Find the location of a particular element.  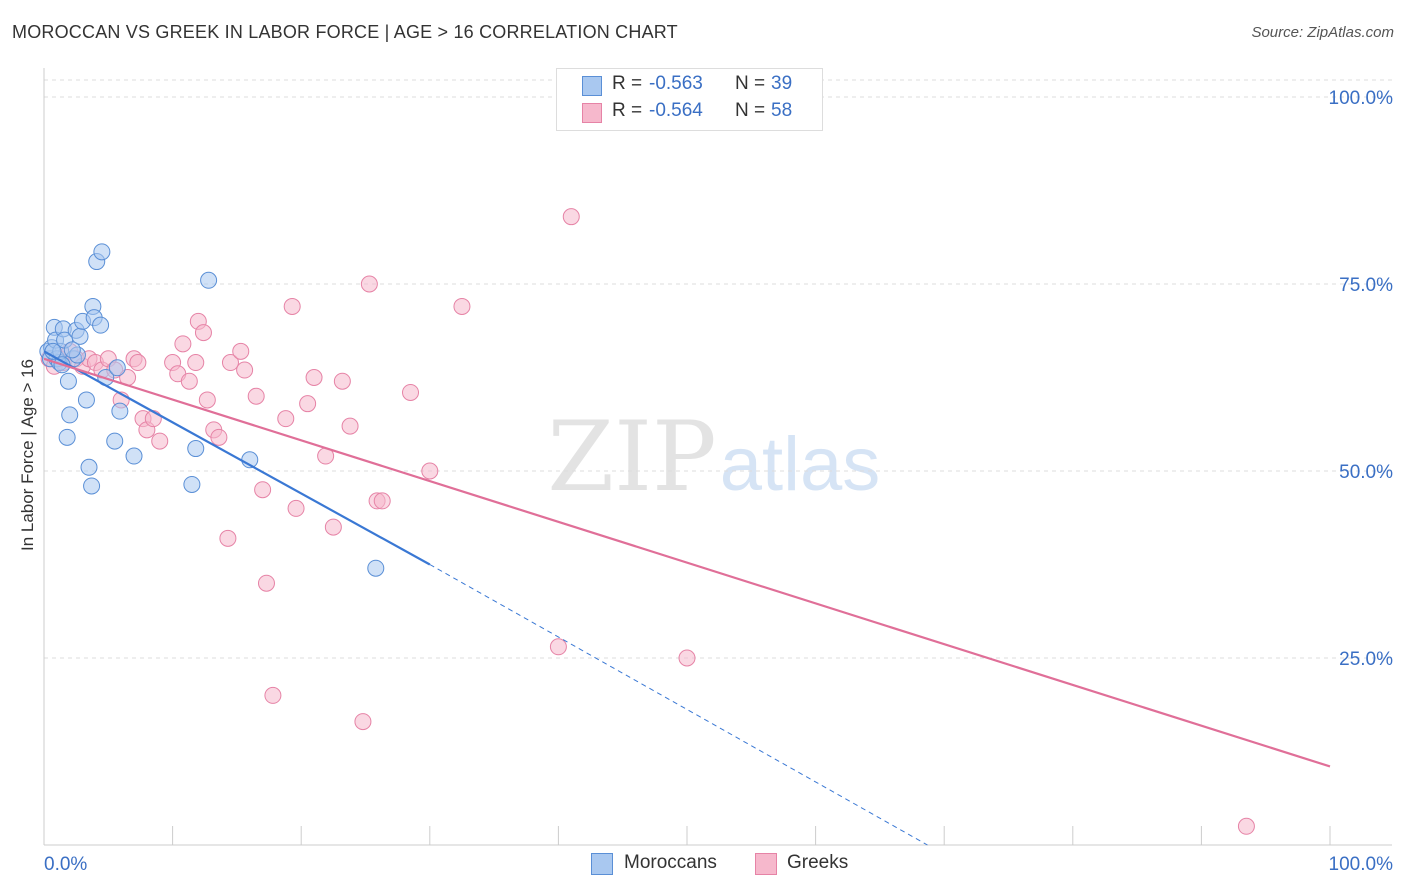

correlation-legend: R = -0.563 N = 39 R = -0.564 N = 58 is located at coordinates (689, 99).